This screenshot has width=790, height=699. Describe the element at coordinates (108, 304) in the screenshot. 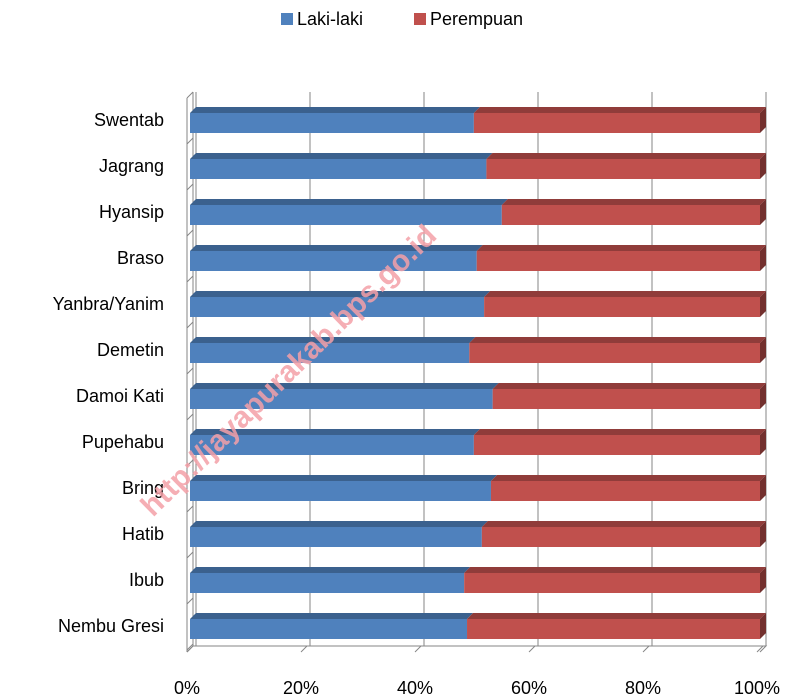

I see `y-tick-label: Yanbra/Yanim` at that location.